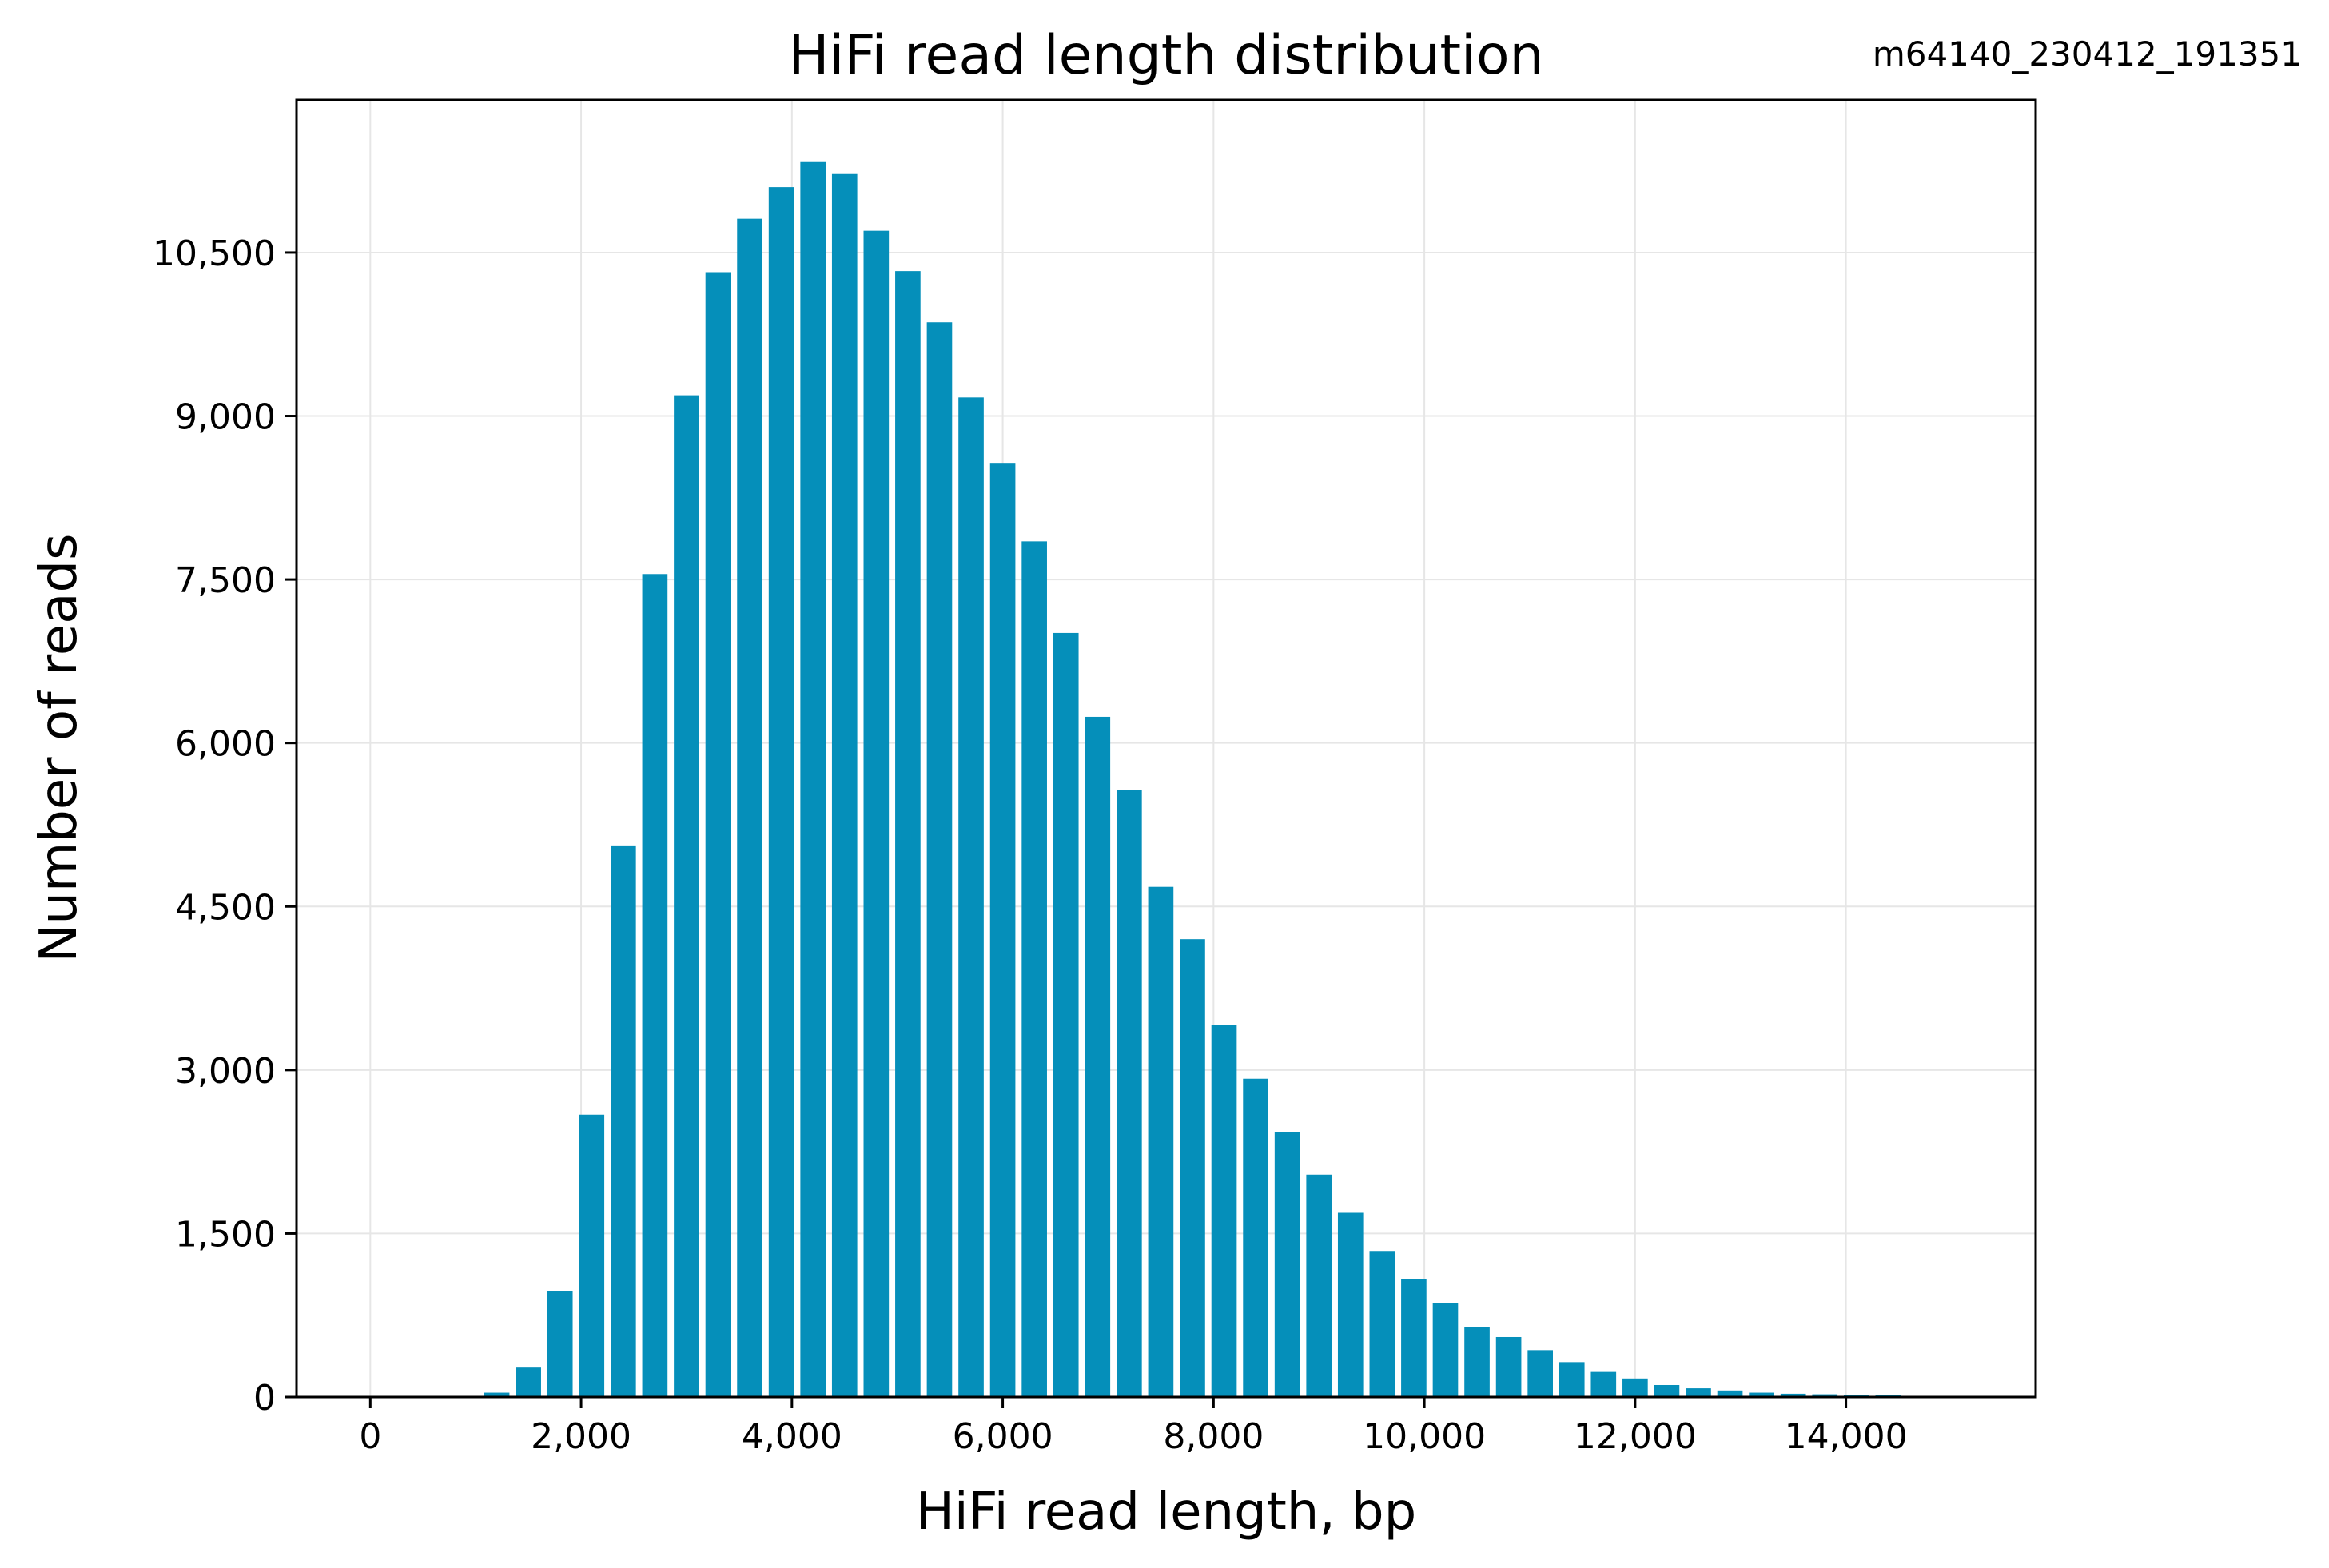 The height and width of the screenshot is (1568, 2329). Describe the element at coordinates (1167, 1512) in the screenshot. I see `x-axis-label: HiFi read length, bp` at that location.